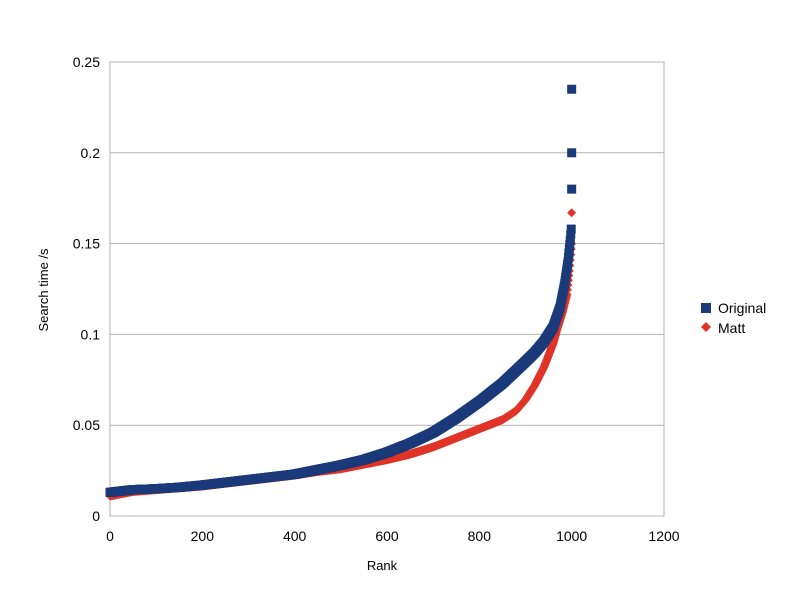 This screenshot has width=800, height=600. Describe the element at coordinates (733, 318) in the screenshot. I see `legend: Original Matt` at that location.